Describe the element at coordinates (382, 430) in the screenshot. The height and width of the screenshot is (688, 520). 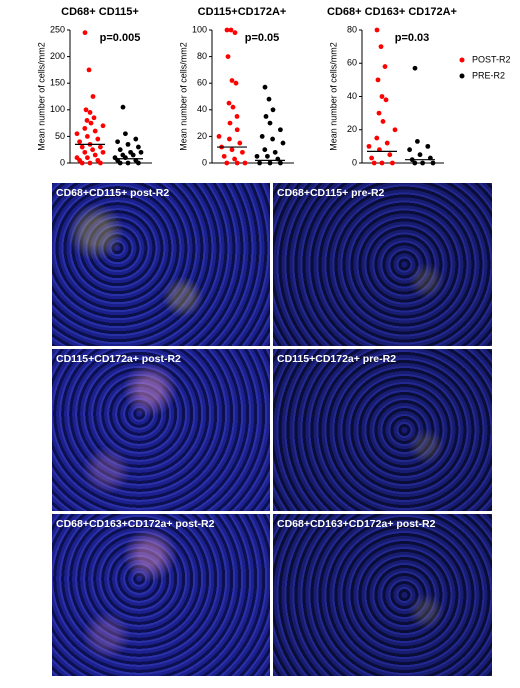
I see `micrograph: CD115+CD172a+ pre-R2` at that location.